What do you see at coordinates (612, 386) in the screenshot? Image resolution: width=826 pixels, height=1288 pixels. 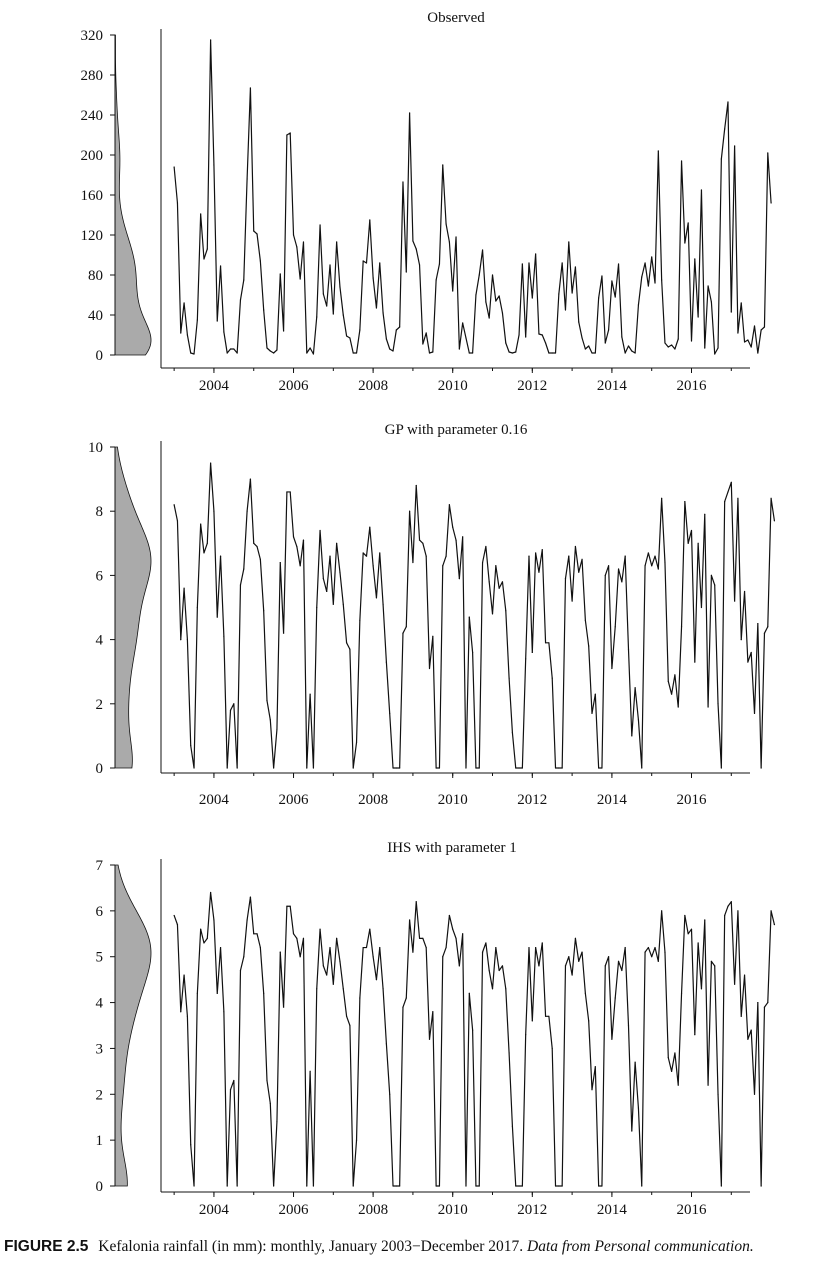 I see `x-tick-label: 2014` at bounding box center [612, 386].